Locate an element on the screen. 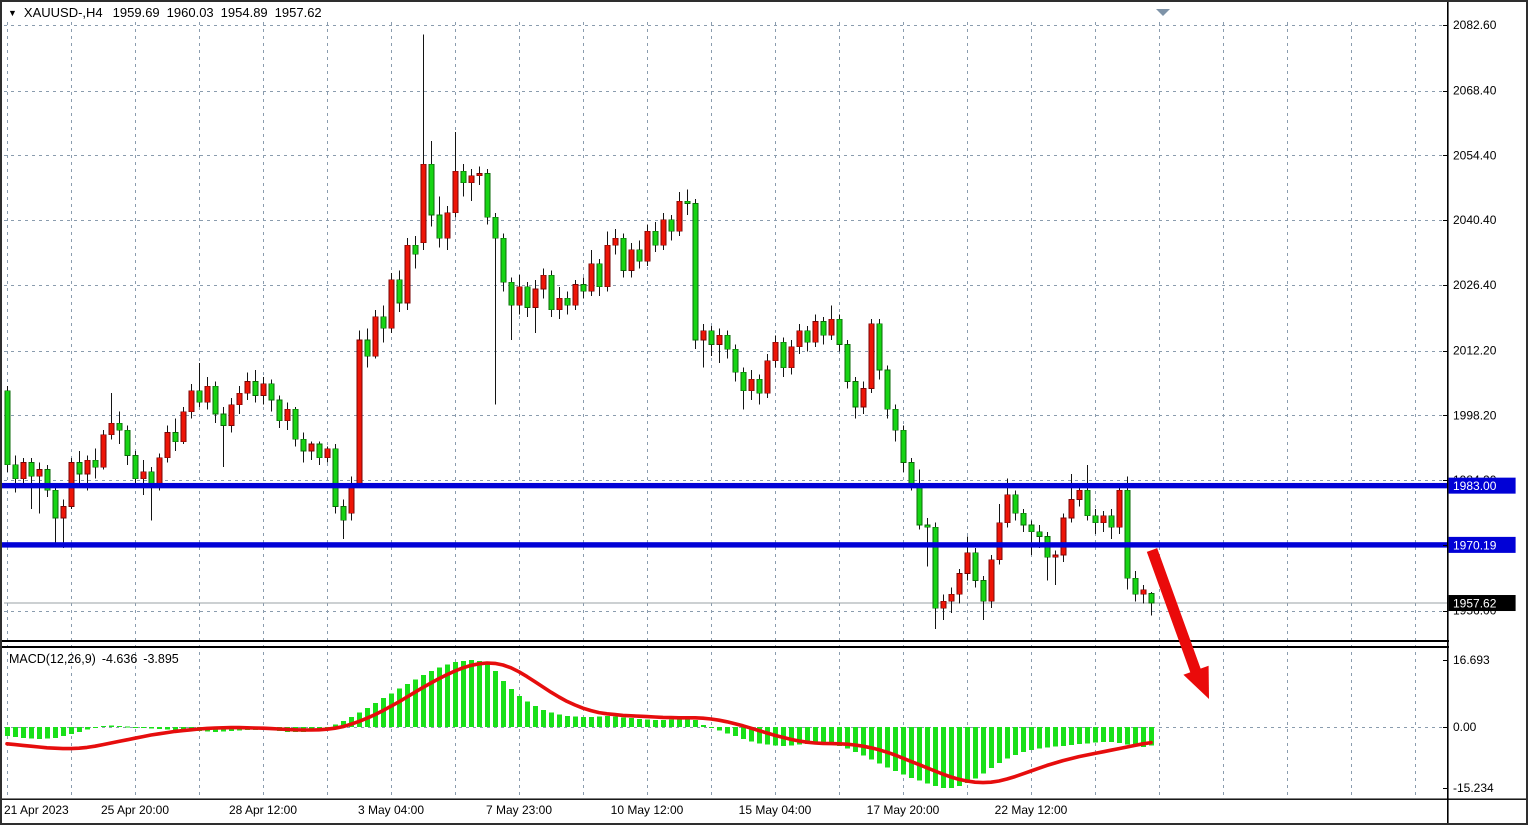 This screenshot has height=825, width=1528. trend-arrow-head is located at coordinates (1196, 682).